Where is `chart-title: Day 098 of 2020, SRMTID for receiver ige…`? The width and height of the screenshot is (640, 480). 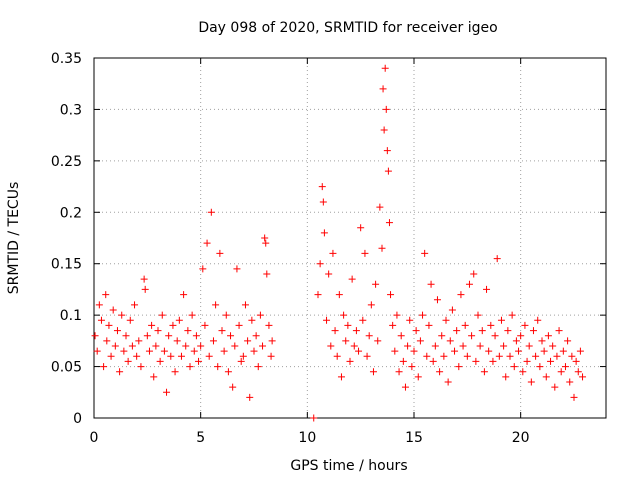
chart-title: Day 098 of 2020, SRMTID for receiver ige… is located at coordinates (347, 28).